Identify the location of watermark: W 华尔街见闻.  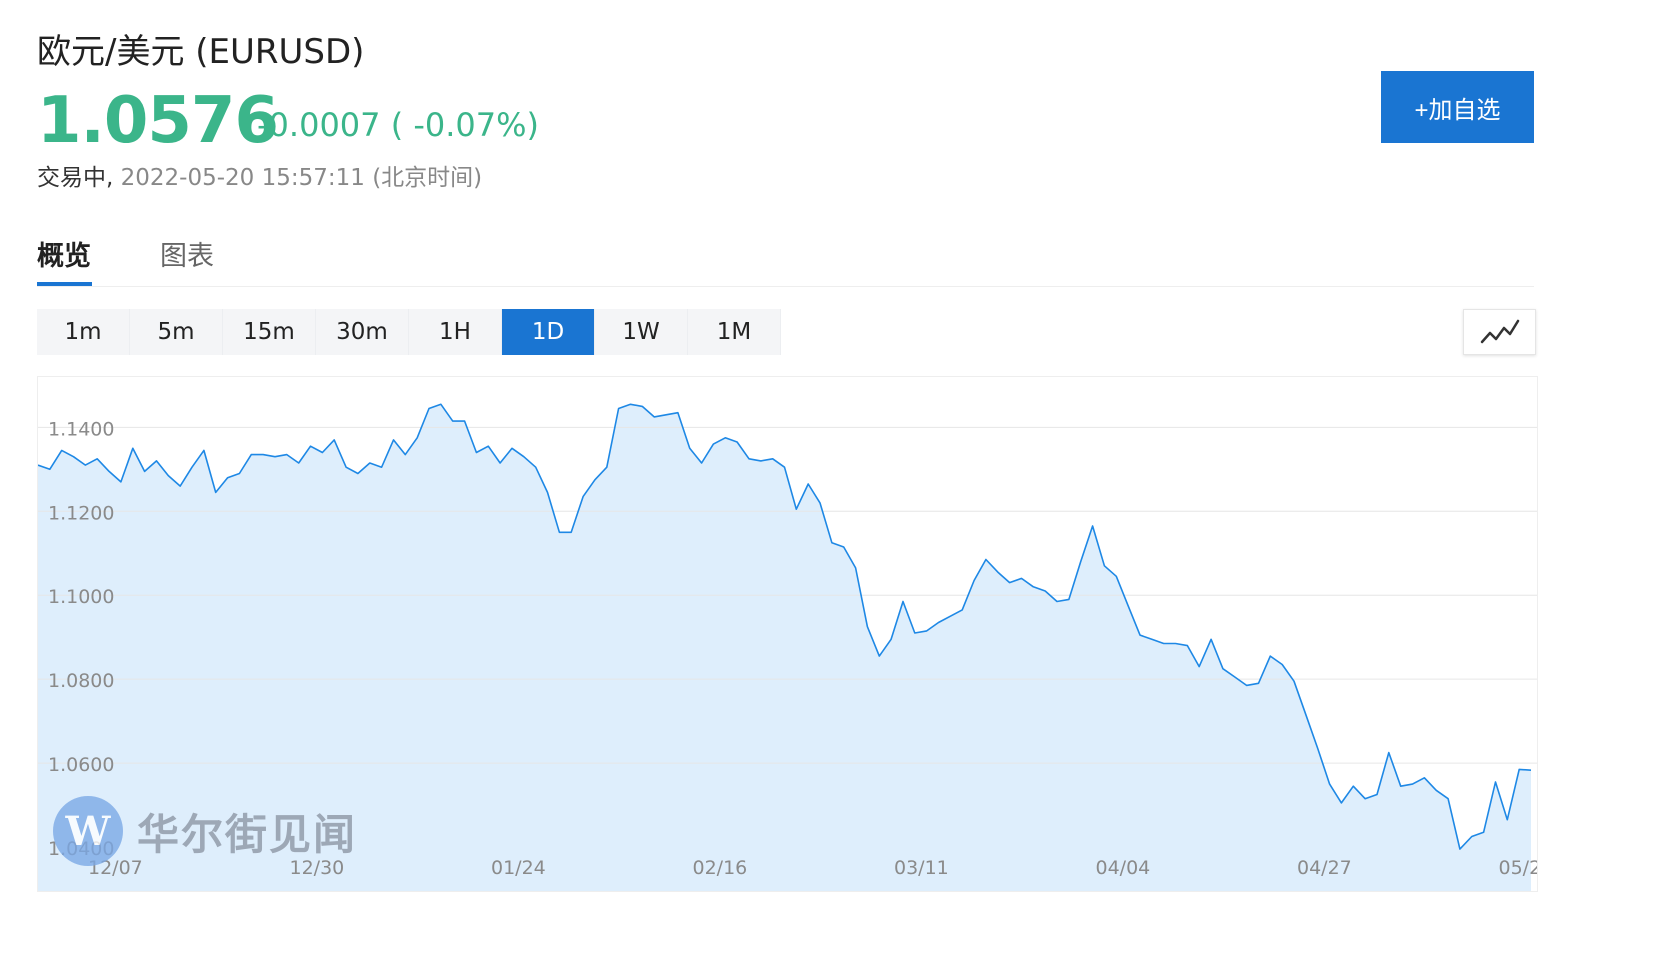
(205, 831).